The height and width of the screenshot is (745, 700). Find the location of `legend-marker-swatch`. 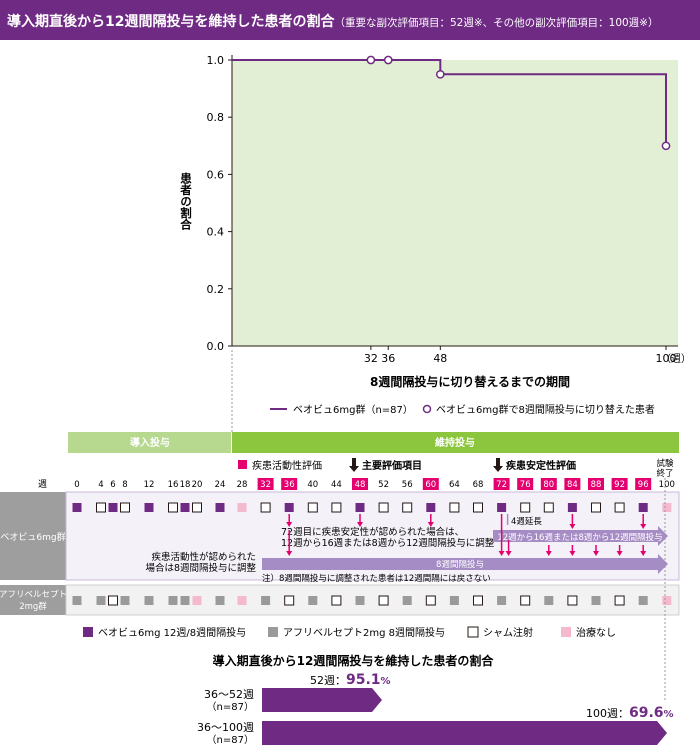

legend-marker-swatch is located at coordinates (427, 409).